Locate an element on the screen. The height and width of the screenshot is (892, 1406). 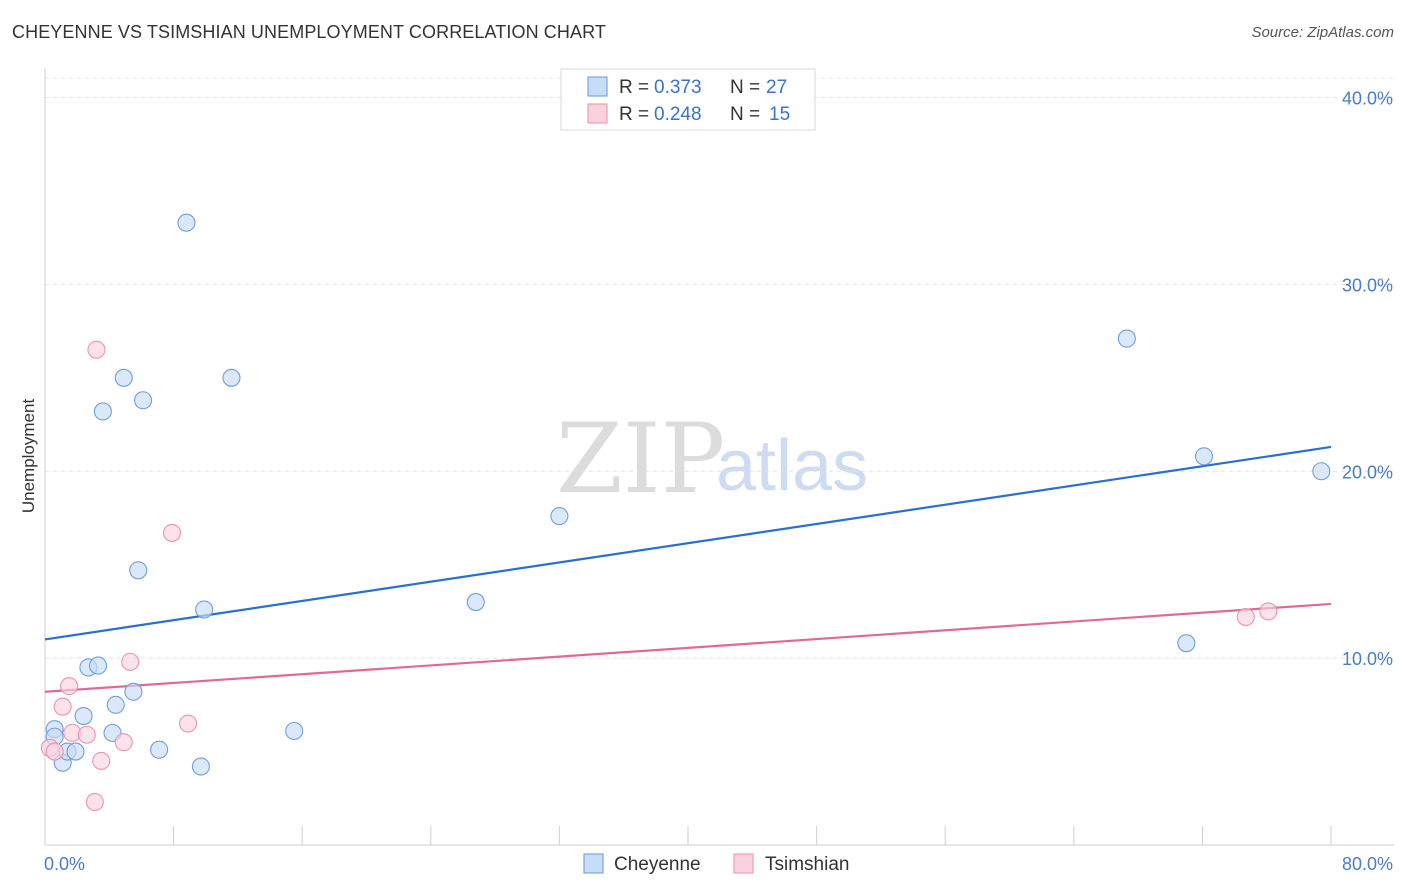
bottom-legend: Cheyenne Tsimshian is located at coordinates (716, 864).